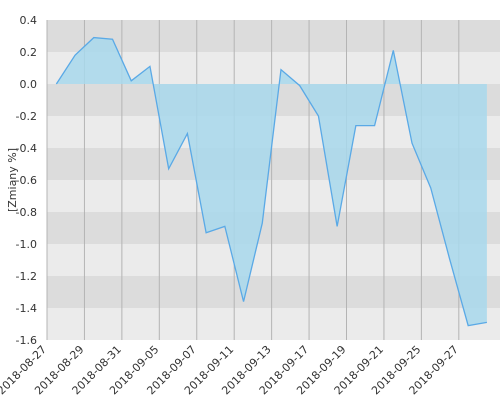 Image resolution: width=500 pixels, height=400 pixels. Describe the element at coordinates (26, 340) in the screenshot. I see `y-tick-label: -1.6` at that location.